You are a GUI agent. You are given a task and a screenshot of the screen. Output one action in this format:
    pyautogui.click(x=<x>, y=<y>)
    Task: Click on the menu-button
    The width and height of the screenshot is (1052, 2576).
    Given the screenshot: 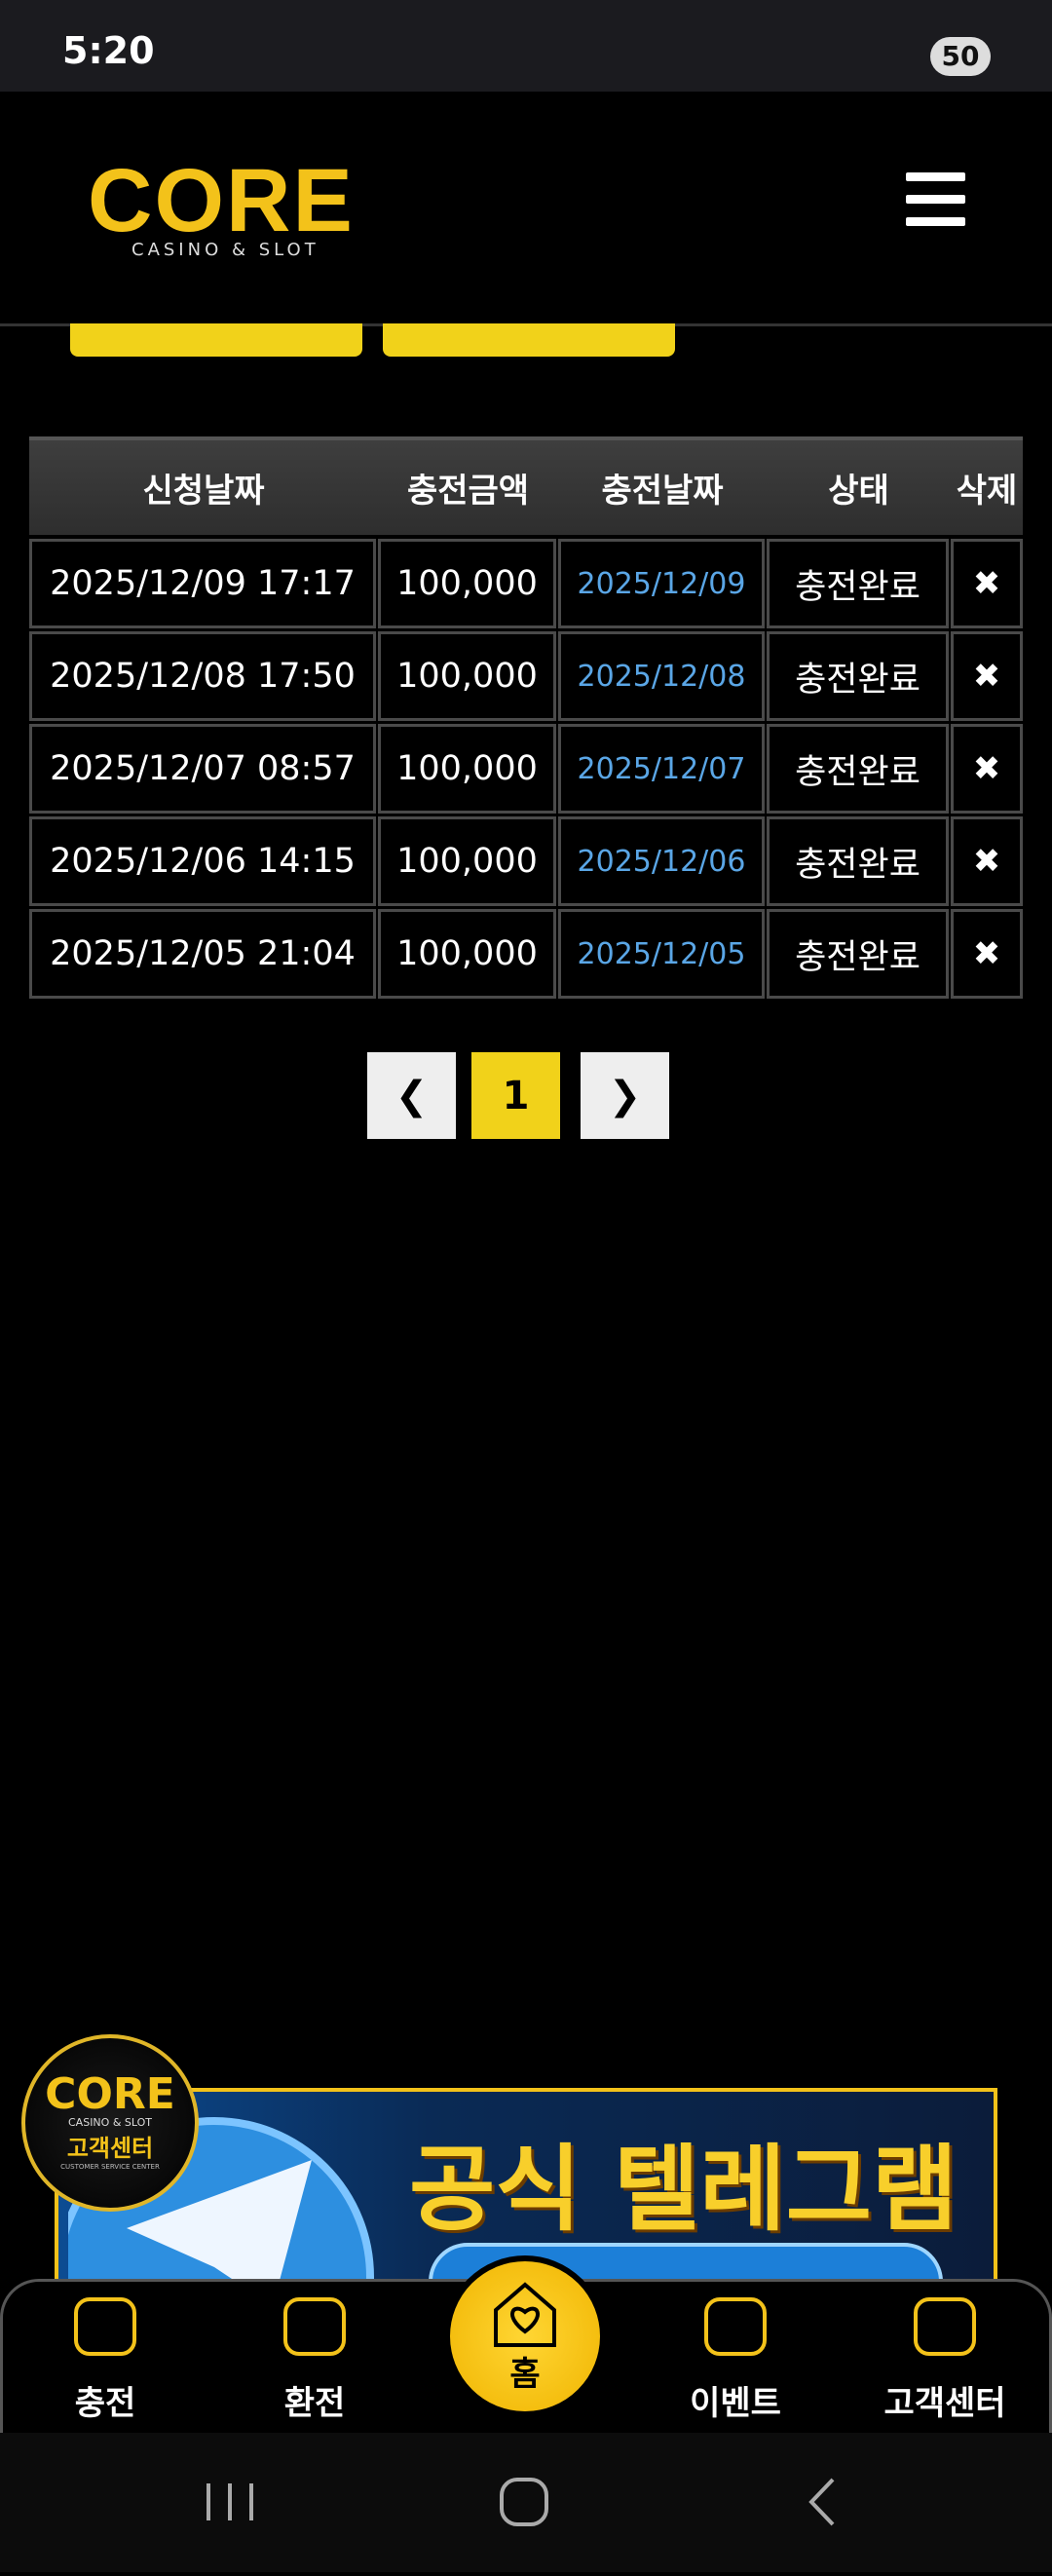 What is the action you would take?
    pyautogui.click(x=935, y=199)
    